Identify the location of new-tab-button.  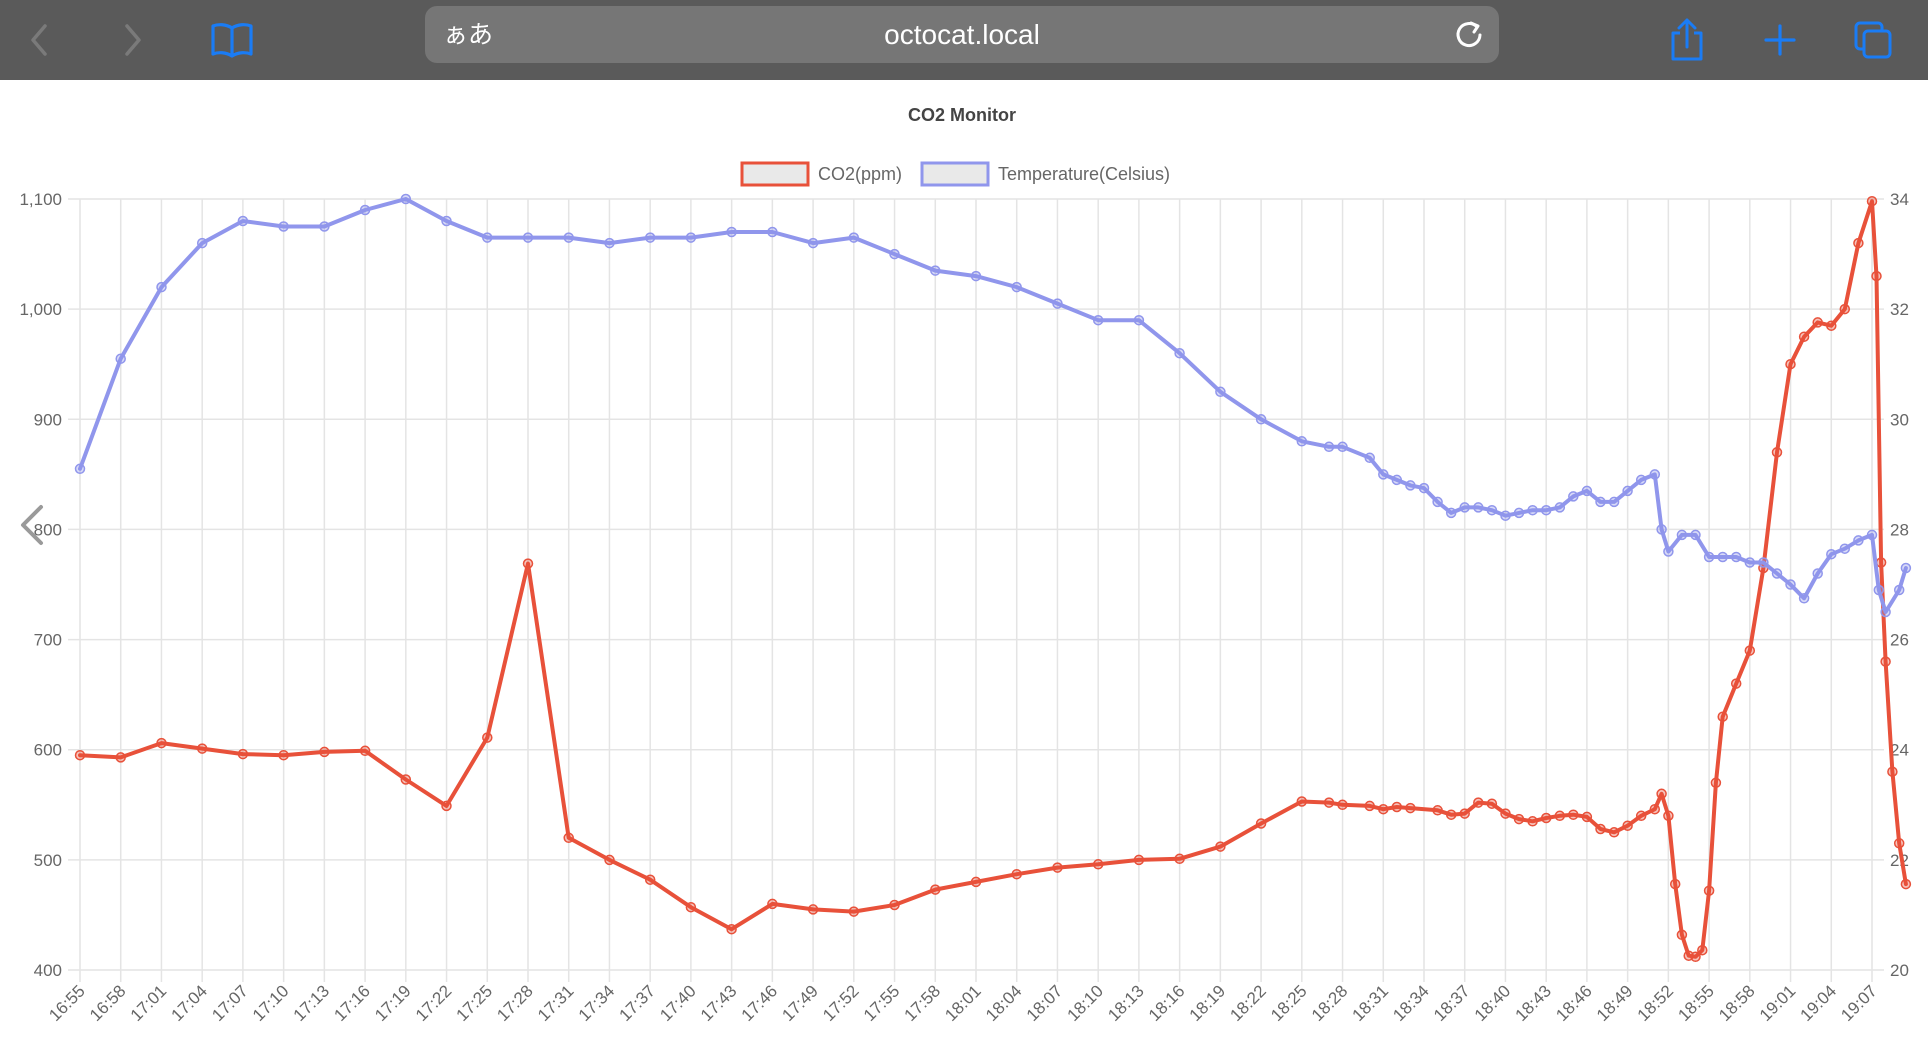
(1780, 40).